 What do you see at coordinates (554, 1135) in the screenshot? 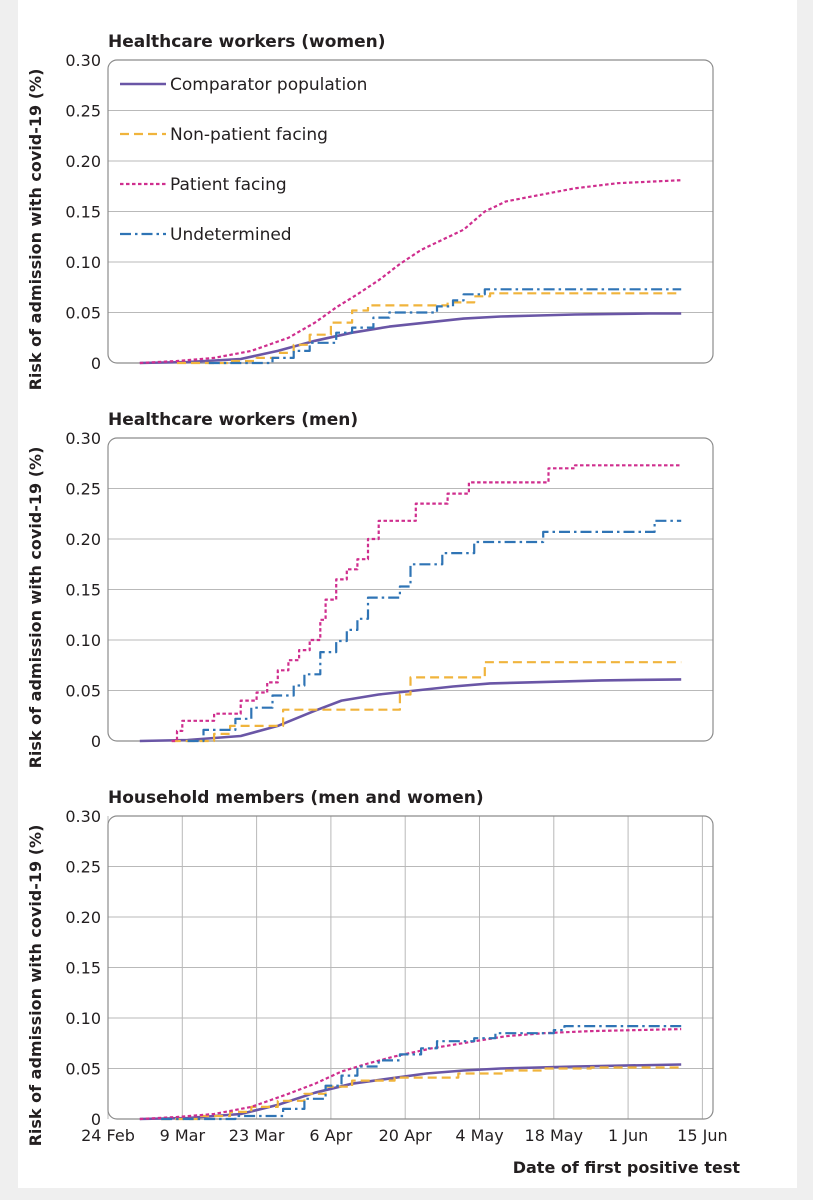
I see `x-tick-label: 18 May` at bounding box center [554, 1135].